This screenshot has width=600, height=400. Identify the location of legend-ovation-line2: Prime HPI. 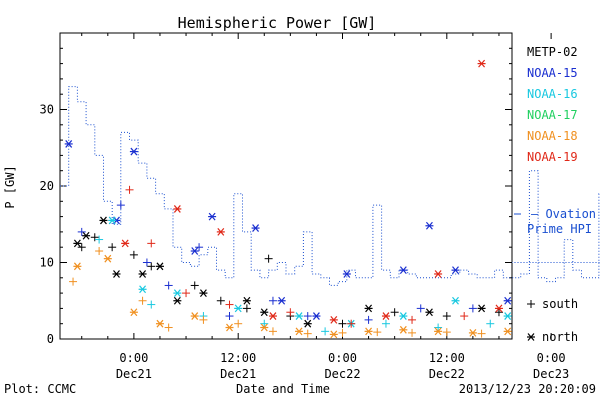
(559, 229).